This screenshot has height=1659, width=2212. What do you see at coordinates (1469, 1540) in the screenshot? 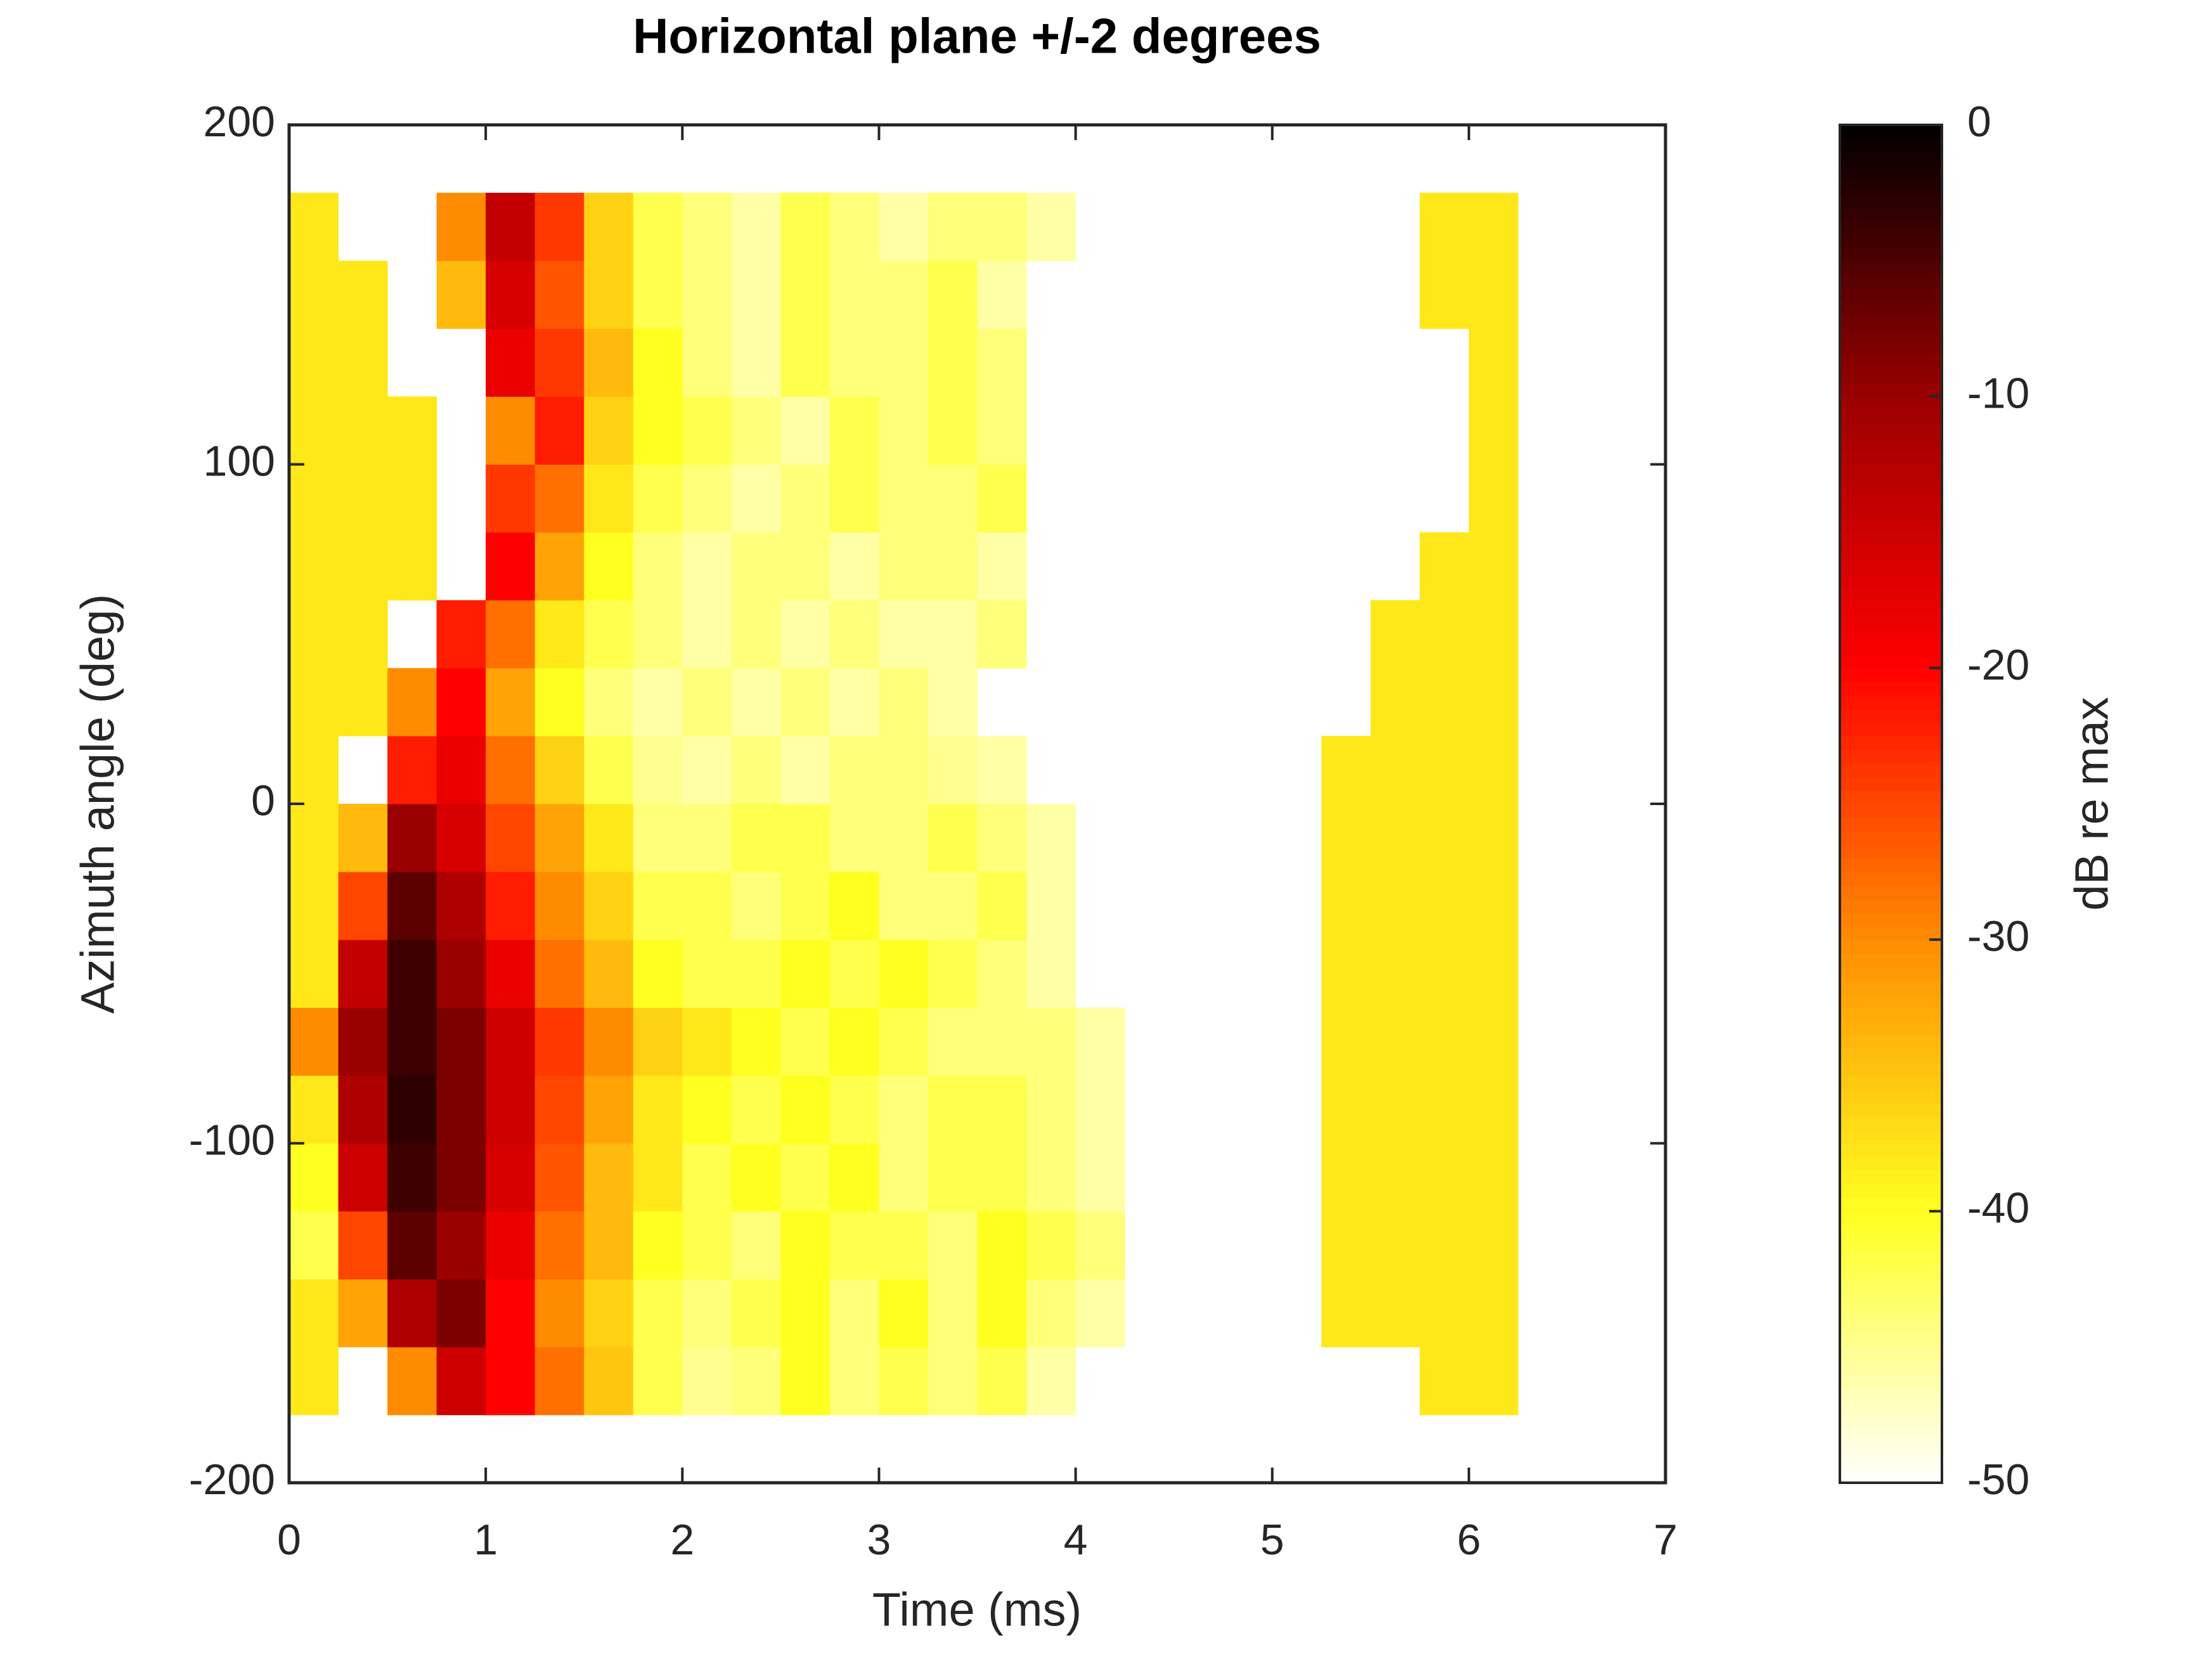
I see `x-tick-label: 6` at bounding box center [1469, 1540].